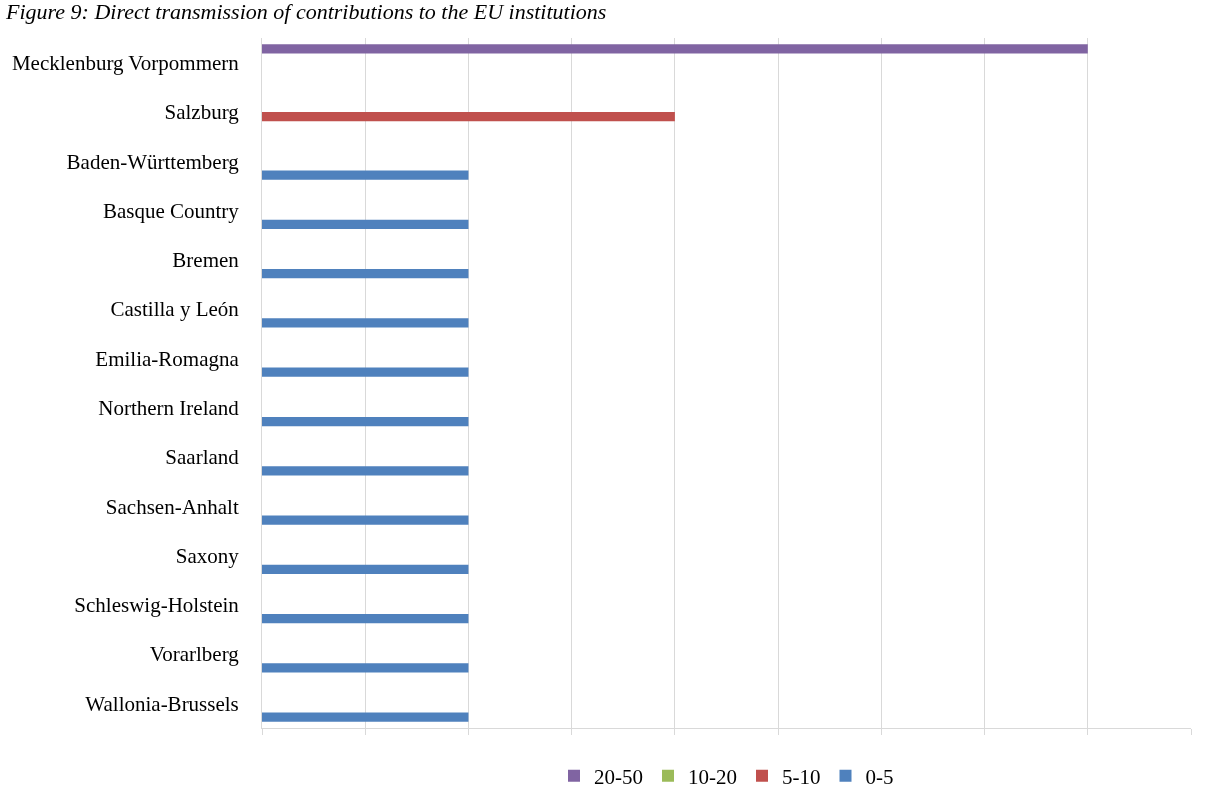 This screenshot has height=809, width=1211. I want to click on y-tick-label: Wallonia-Brussels, so click(162, 703).